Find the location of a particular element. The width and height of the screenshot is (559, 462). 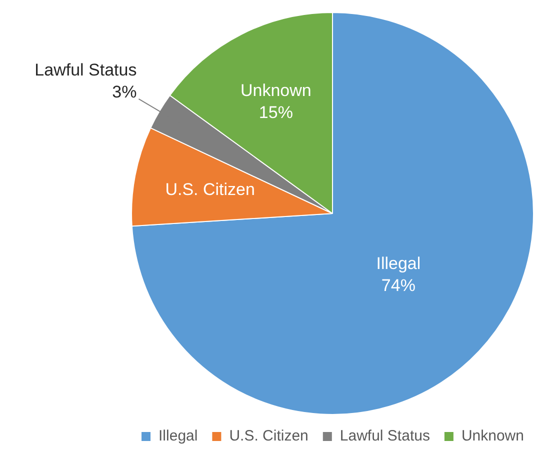

legend-label: Lawful Status is located at coordinates (385, 436).